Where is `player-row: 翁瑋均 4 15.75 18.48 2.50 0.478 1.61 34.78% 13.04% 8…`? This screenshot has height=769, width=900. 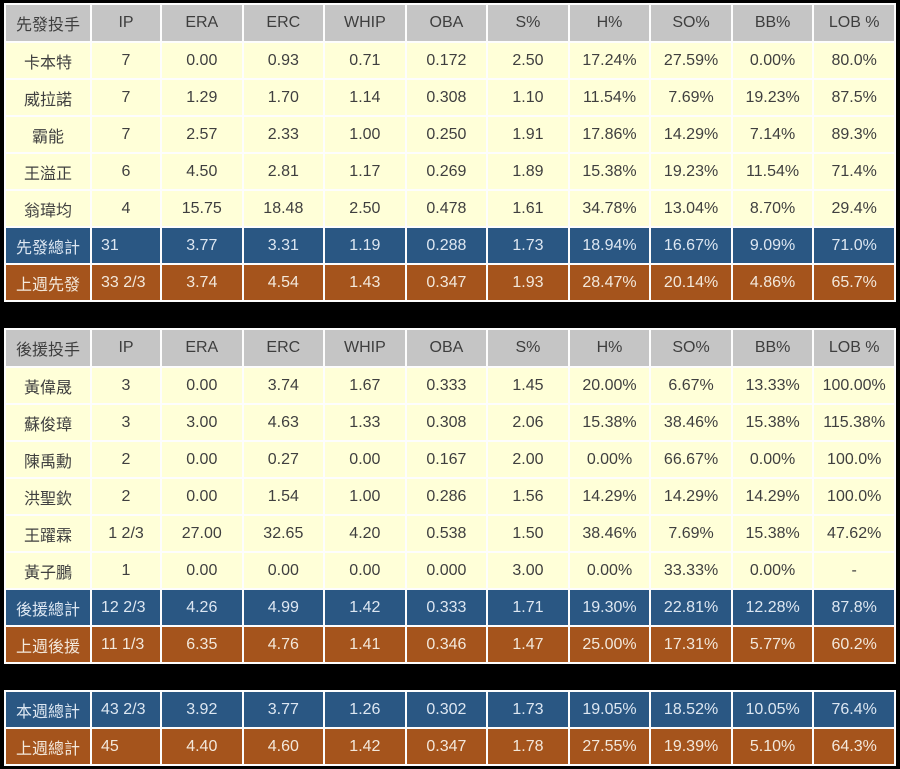 player-row: 翁瑋均 4 15.75 18.48 2.50 0.478 1.61 34.78% 13.04% 8… is located at coordinates (450, 208).